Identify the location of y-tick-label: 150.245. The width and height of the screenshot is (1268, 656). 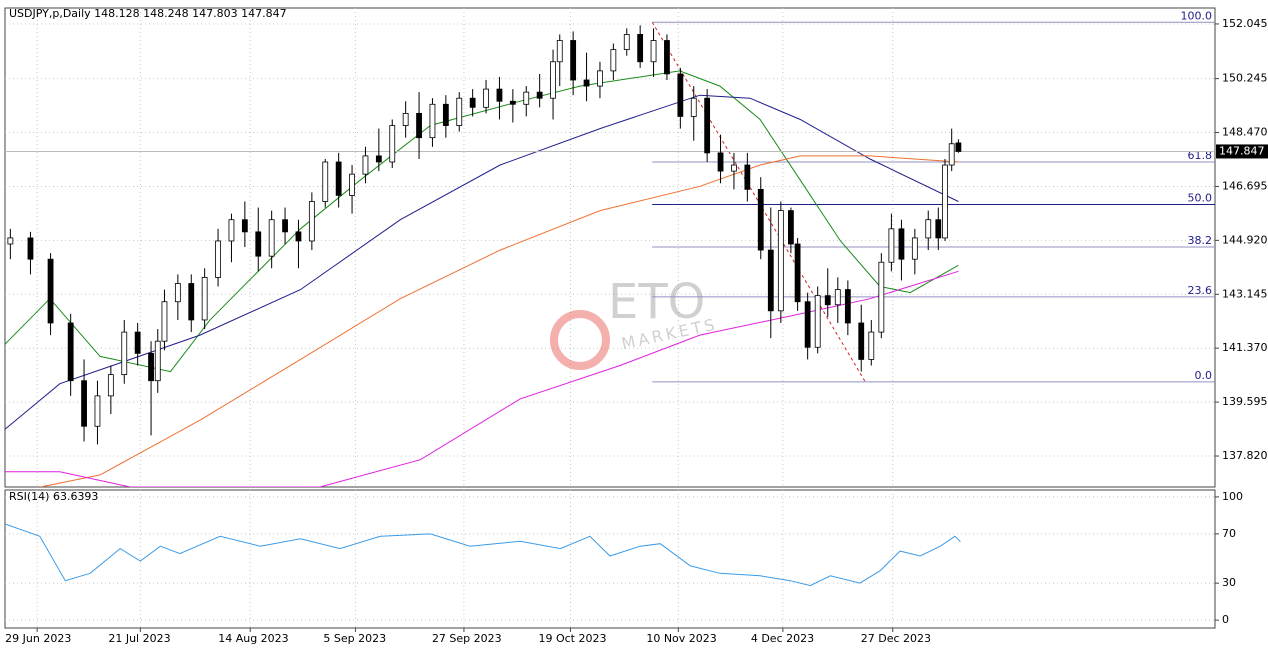
(1245, 78).